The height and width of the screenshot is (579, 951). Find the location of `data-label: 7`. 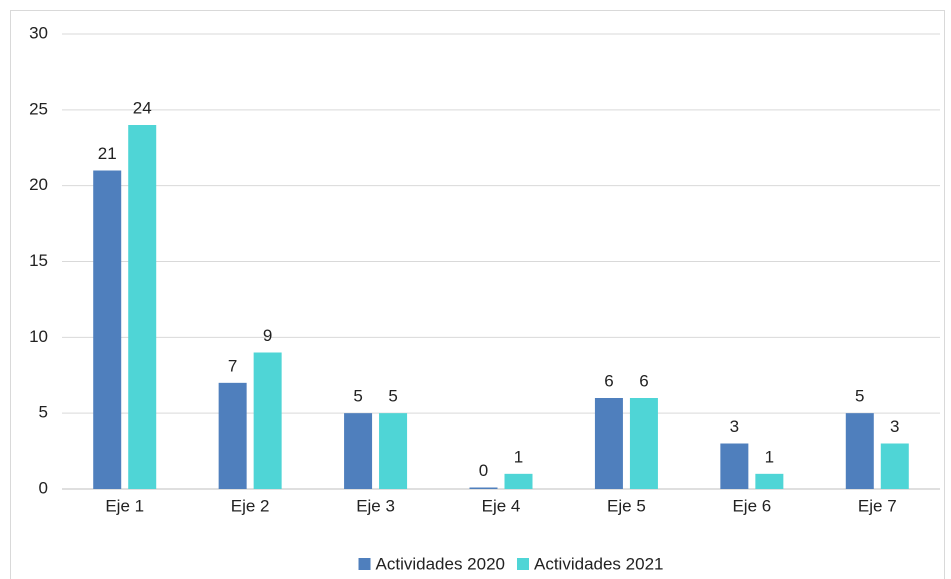

data-label: 7 is located at coordinates (232, 365).